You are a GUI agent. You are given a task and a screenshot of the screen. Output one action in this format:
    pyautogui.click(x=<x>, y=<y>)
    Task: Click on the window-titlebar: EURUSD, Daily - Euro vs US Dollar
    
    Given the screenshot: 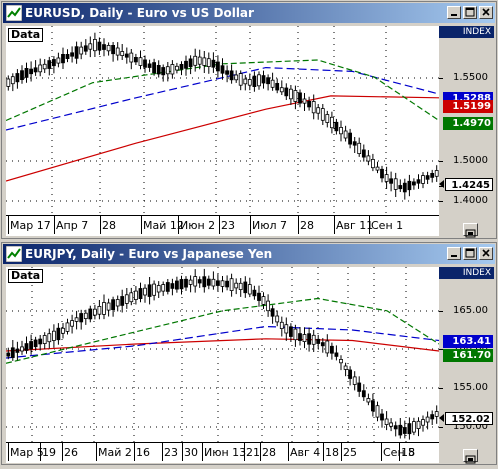 What is the action you would take?
    pyautogui.click(x=249, y=13)
    